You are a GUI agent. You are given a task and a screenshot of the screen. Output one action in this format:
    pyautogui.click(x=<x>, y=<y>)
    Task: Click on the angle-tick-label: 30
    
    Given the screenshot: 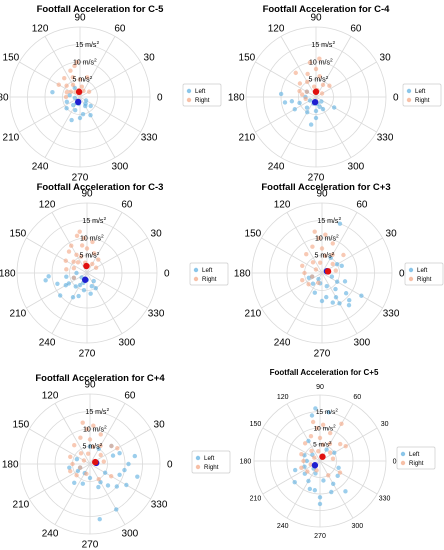 What is the action you would take?
    pyautogui.click(x=157, y=234)
    